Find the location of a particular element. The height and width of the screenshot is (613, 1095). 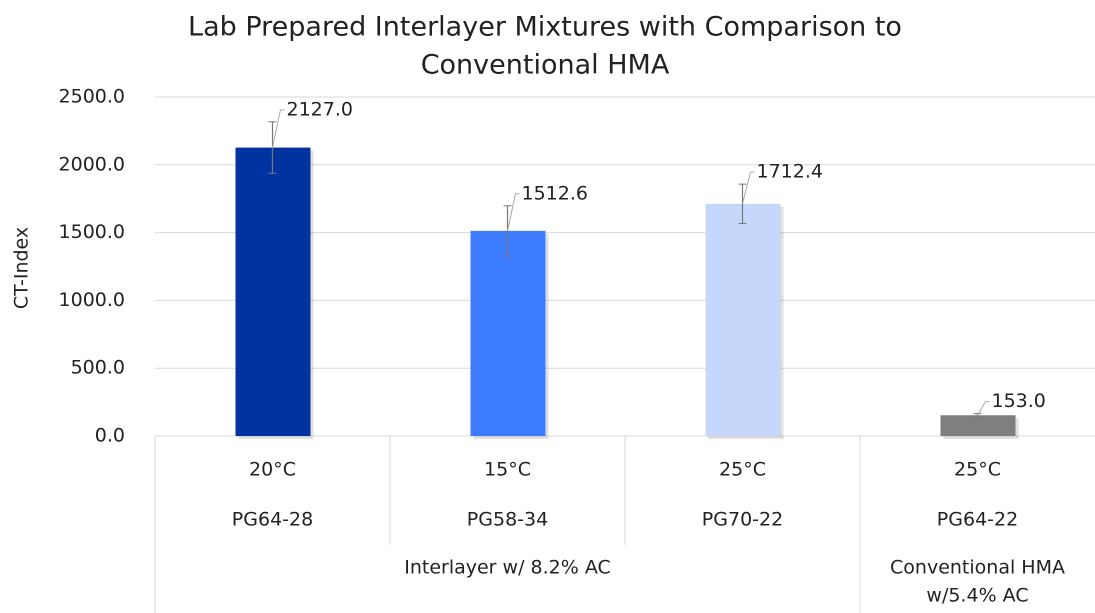

x-tick-label: 20°C is located at coordinates (272, 470).